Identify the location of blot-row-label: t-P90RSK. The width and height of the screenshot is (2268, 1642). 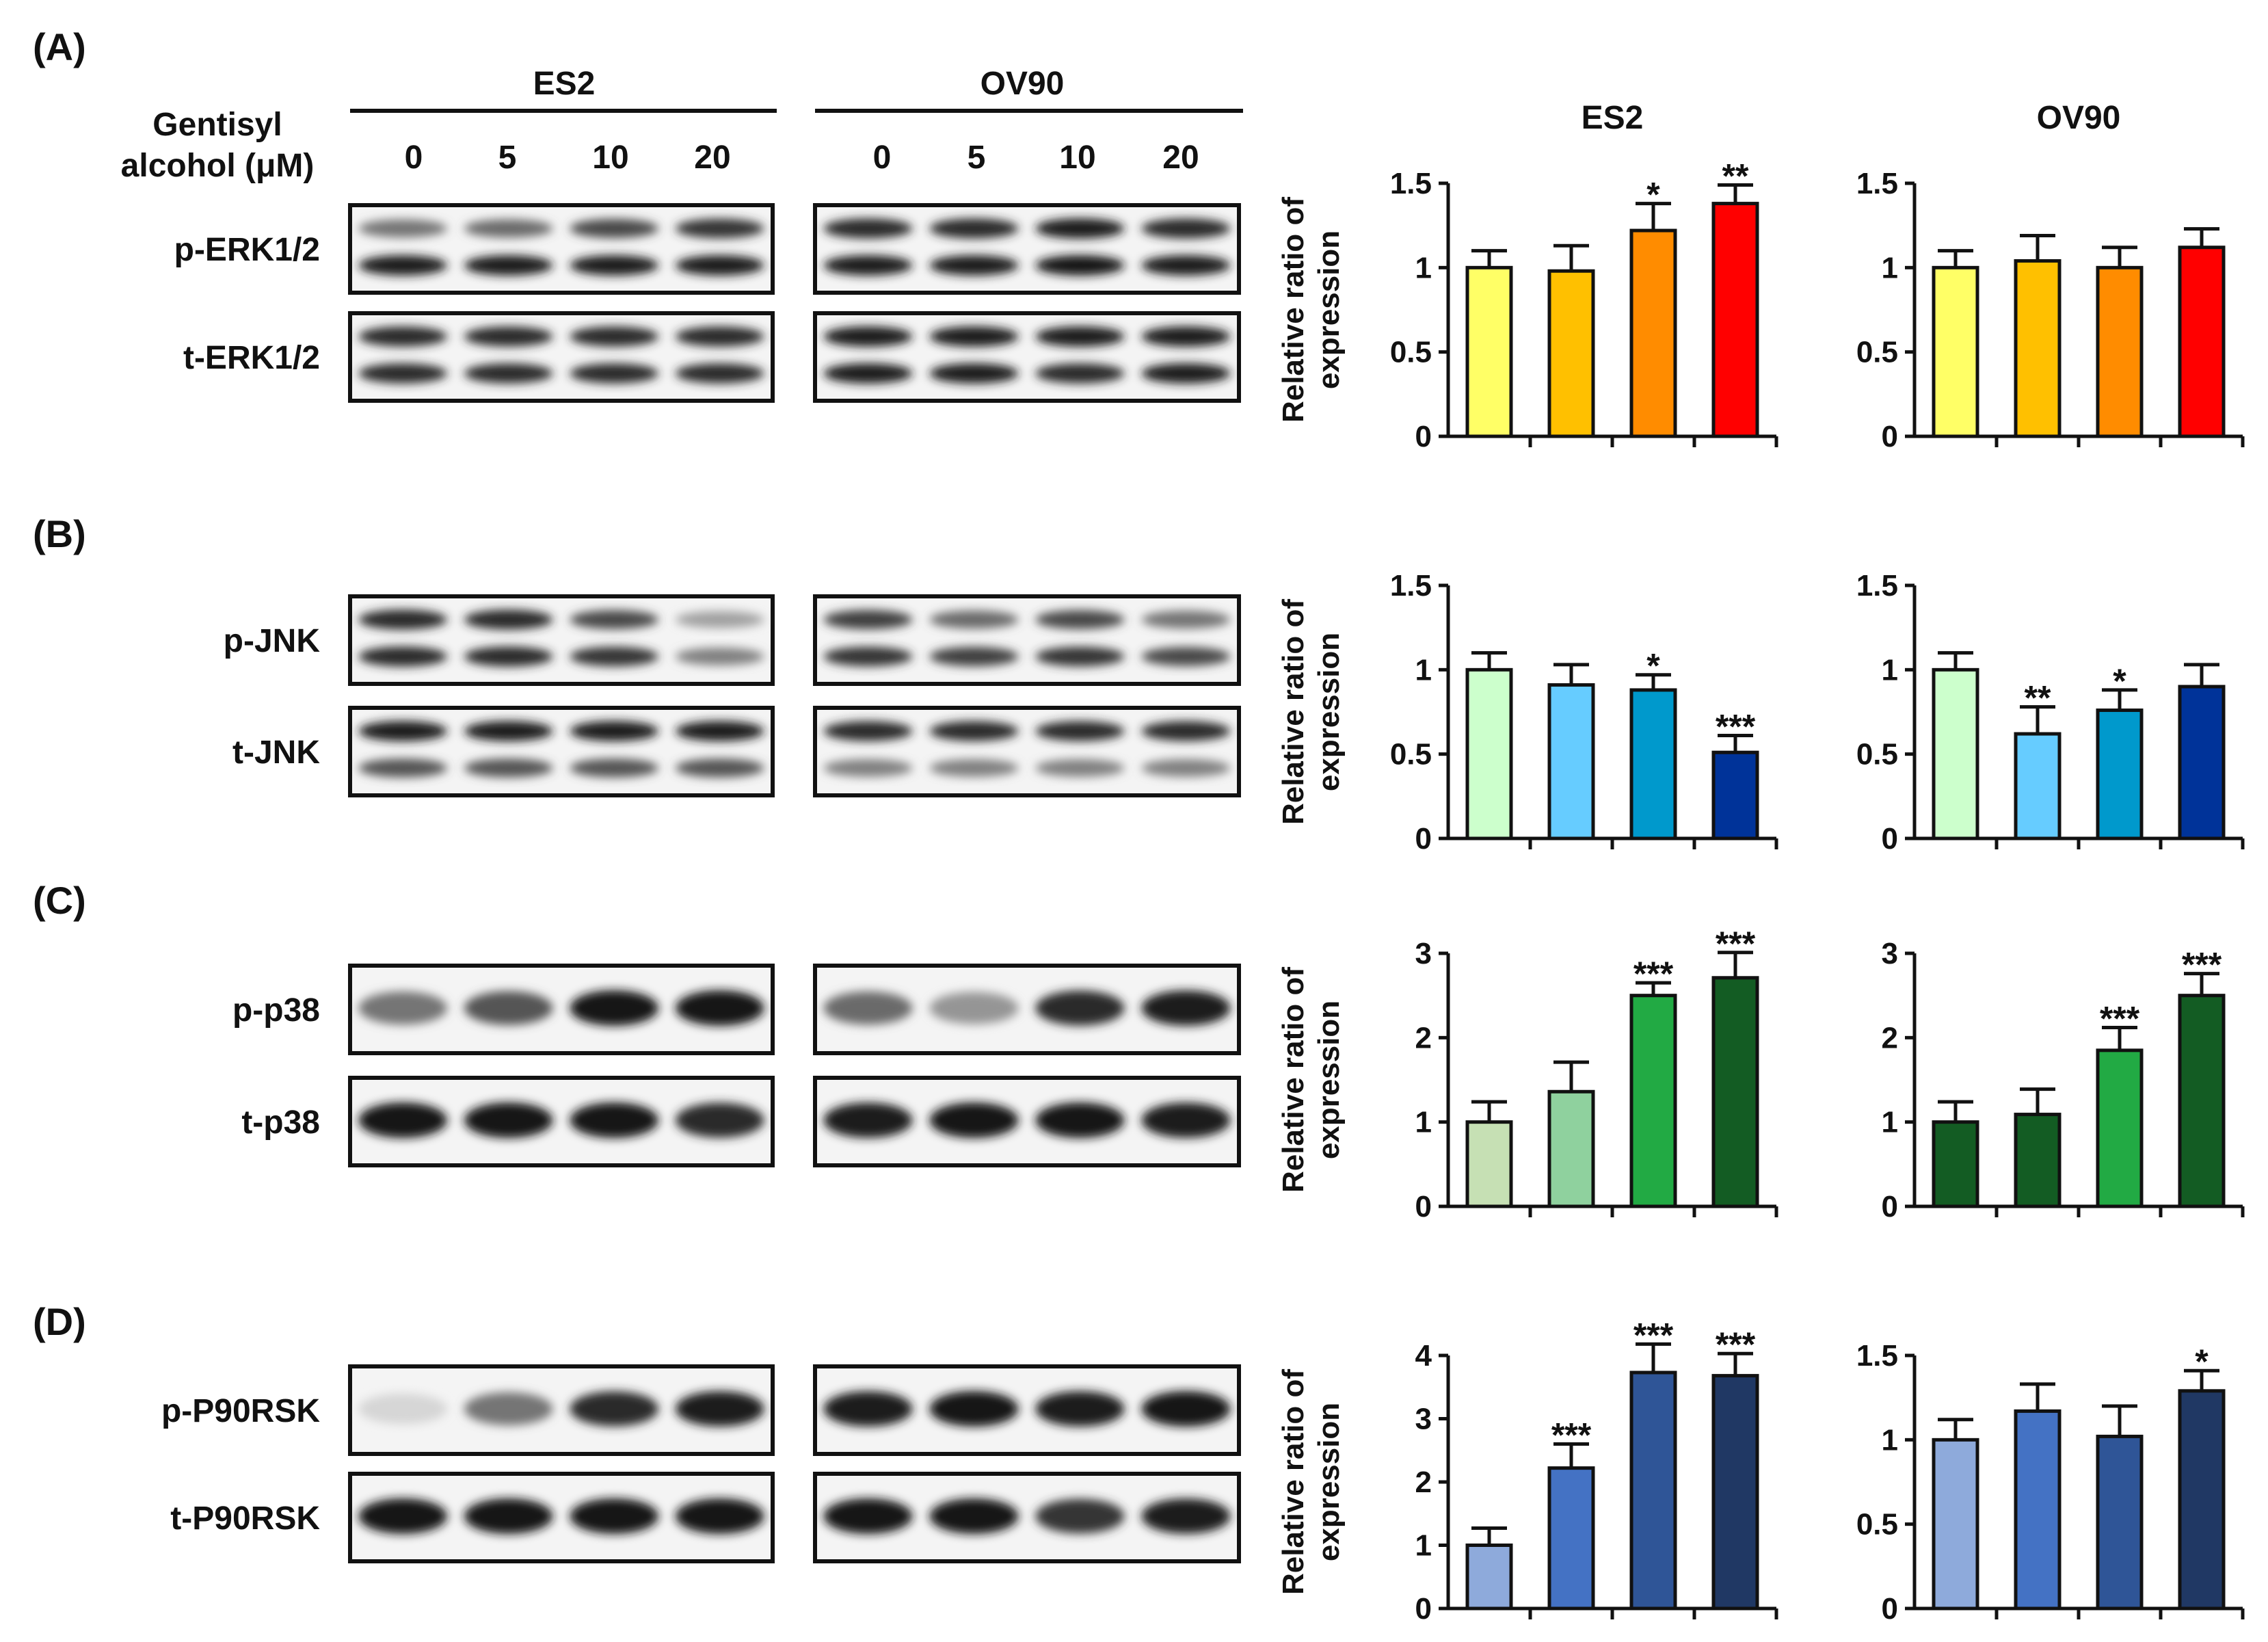
(245, 1518).